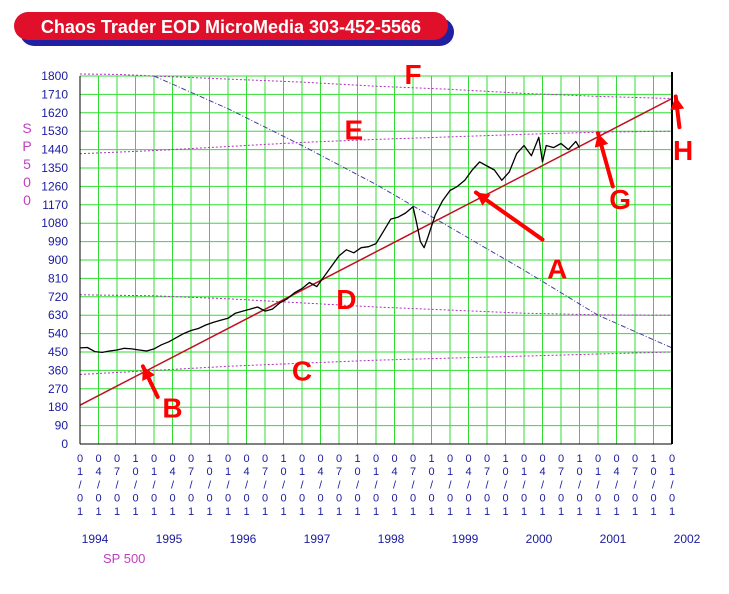 This screenshot has width=729, height=594. I want to click on annotation-label-a: A, so click(557, 268).